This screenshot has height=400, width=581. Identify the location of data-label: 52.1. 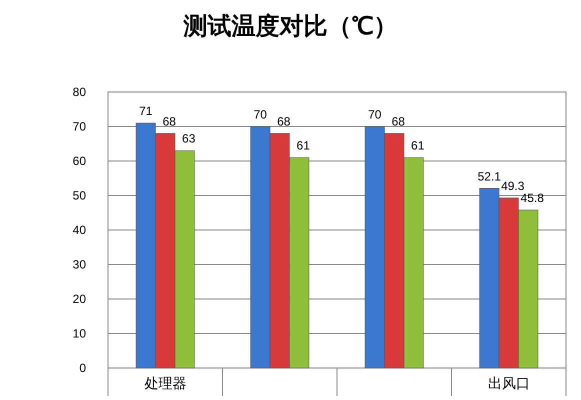
(490, 176).